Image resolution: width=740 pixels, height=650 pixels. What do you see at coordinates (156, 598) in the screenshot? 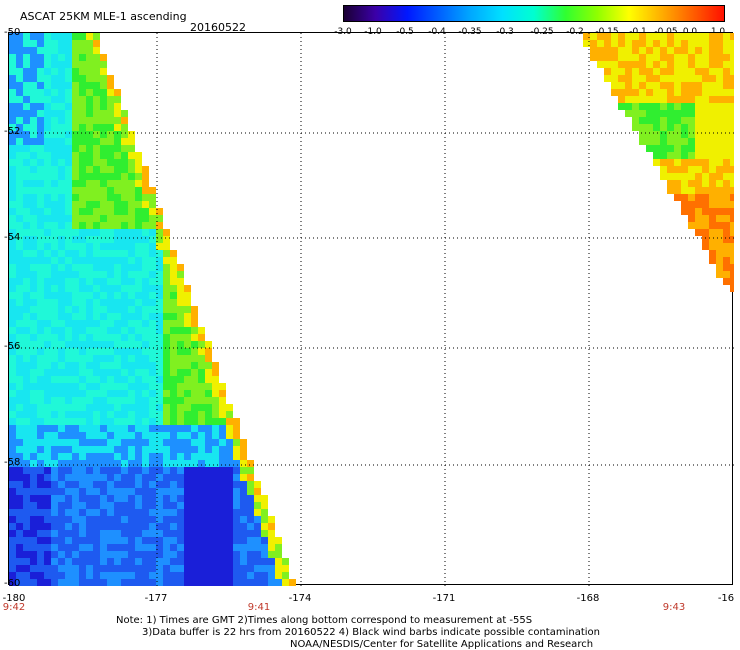
I see `lon-label: -177` at bounding box center [156, 598].